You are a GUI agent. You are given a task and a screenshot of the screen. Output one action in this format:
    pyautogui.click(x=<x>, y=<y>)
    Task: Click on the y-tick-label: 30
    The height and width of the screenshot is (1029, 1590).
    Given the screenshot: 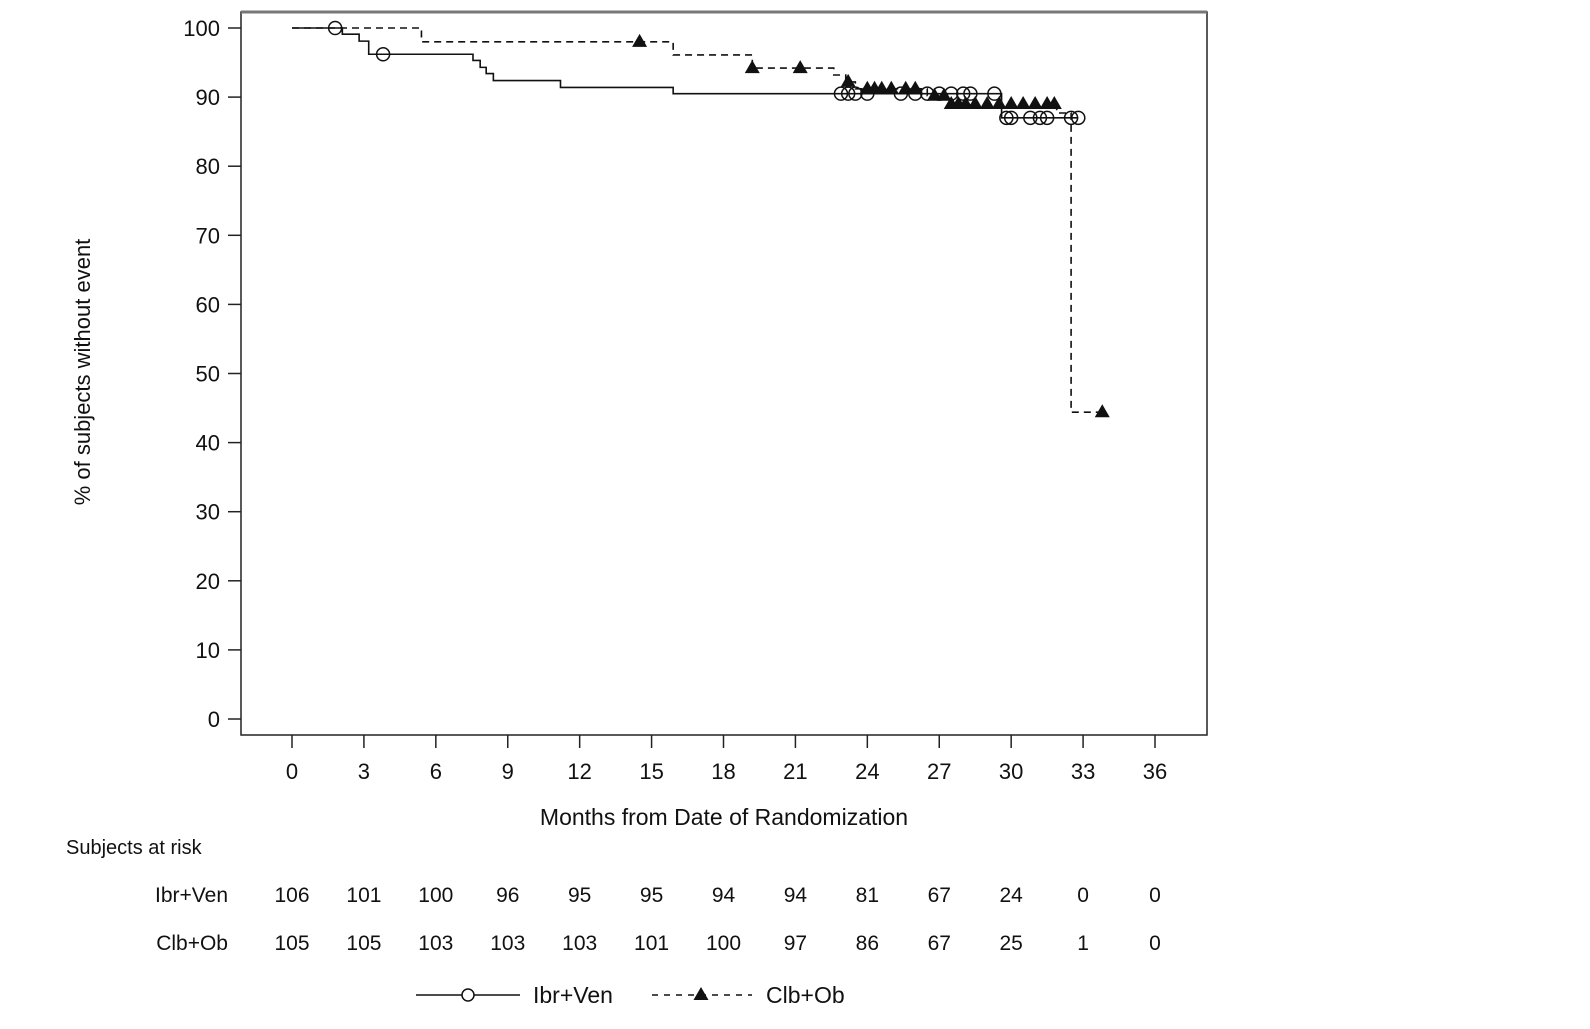 What is the action you would take?
    pyautogui.click(x=208, y=512)
    